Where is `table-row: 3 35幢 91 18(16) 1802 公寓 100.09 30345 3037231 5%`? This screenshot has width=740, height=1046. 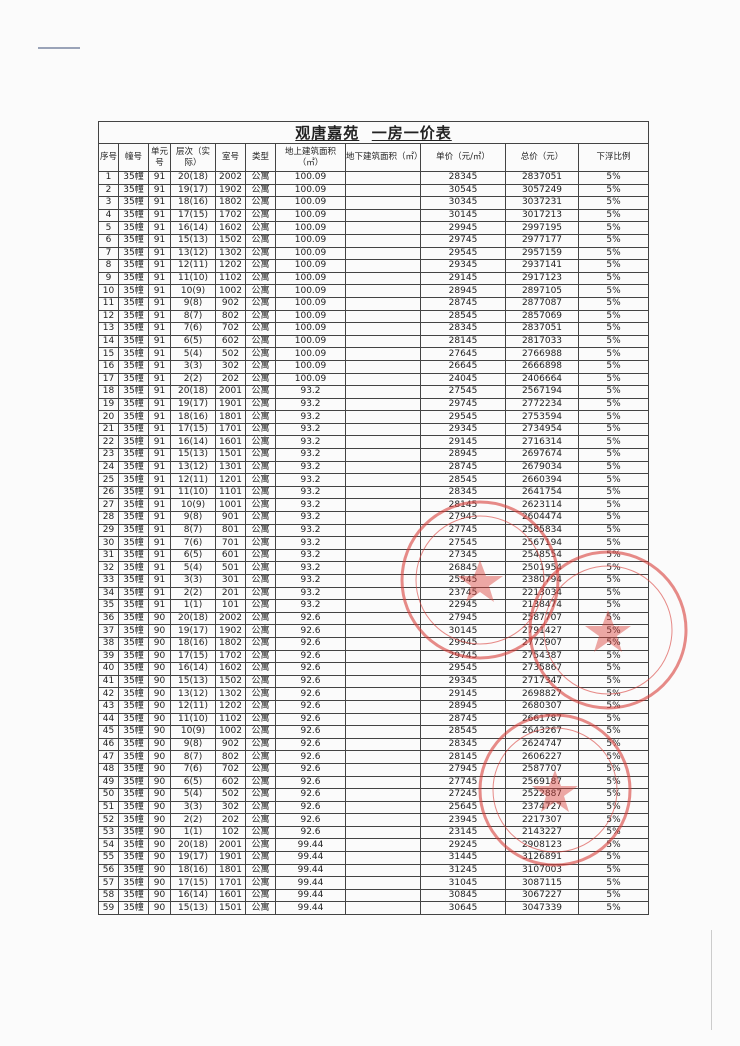 table-row: 3 35幢 91 18(16) 1802 公寓 100.09 30345 3037231 5% is located at coordinates (374, 203).